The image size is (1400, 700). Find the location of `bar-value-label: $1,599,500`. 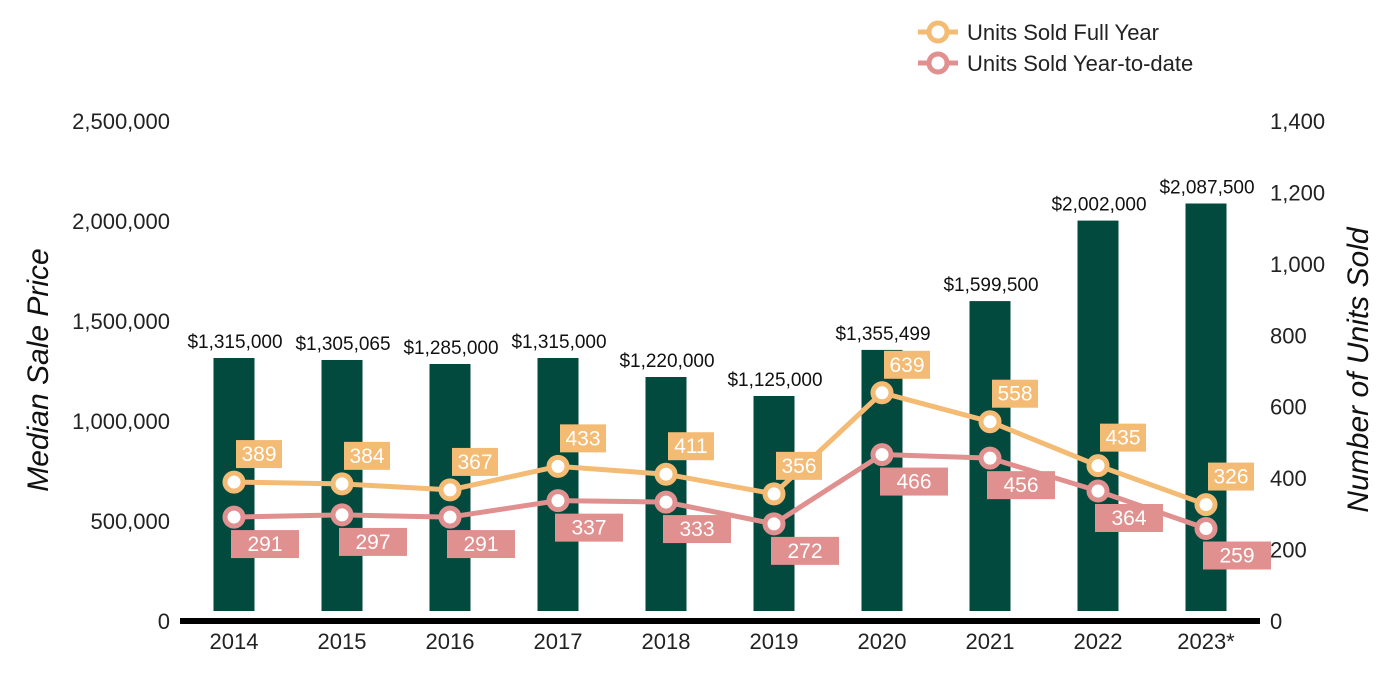

bar-value-label: $1,599,500 is located at coordinates (990, 285).